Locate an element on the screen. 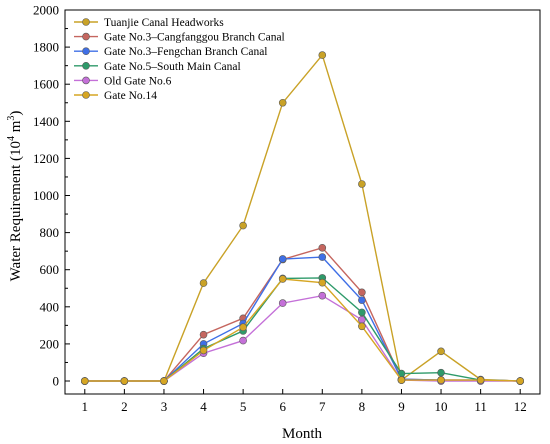 This screenshot has height=444, width=550. y-axis-title-close: ) is located at coordinates (16, 113).